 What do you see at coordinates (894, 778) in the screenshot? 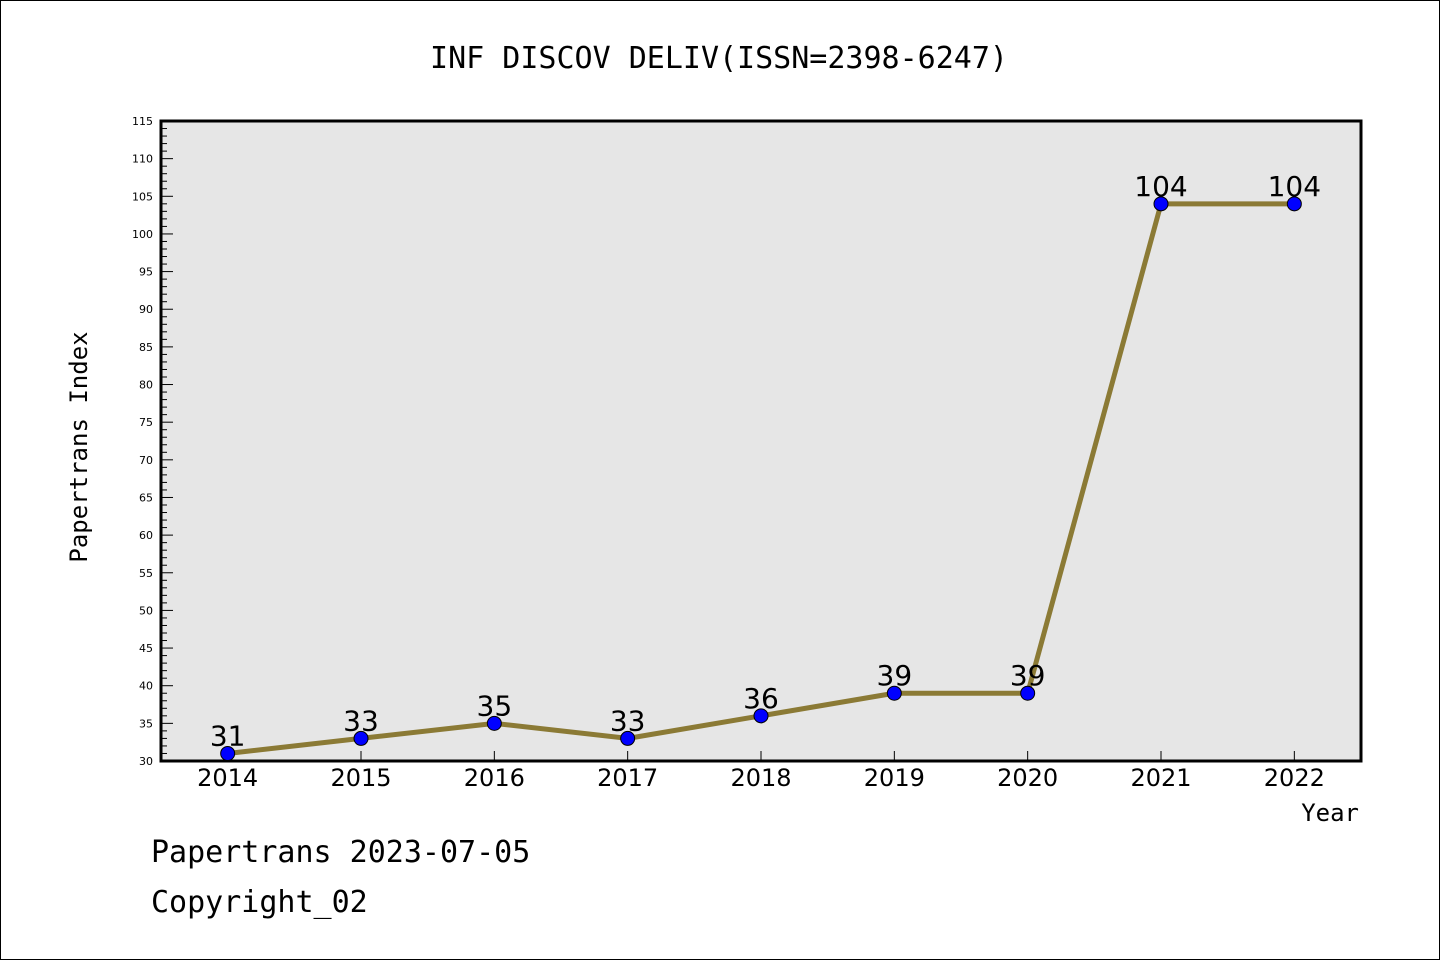
I see `x-tick-label: 2019` at bounding box center [894, 778].